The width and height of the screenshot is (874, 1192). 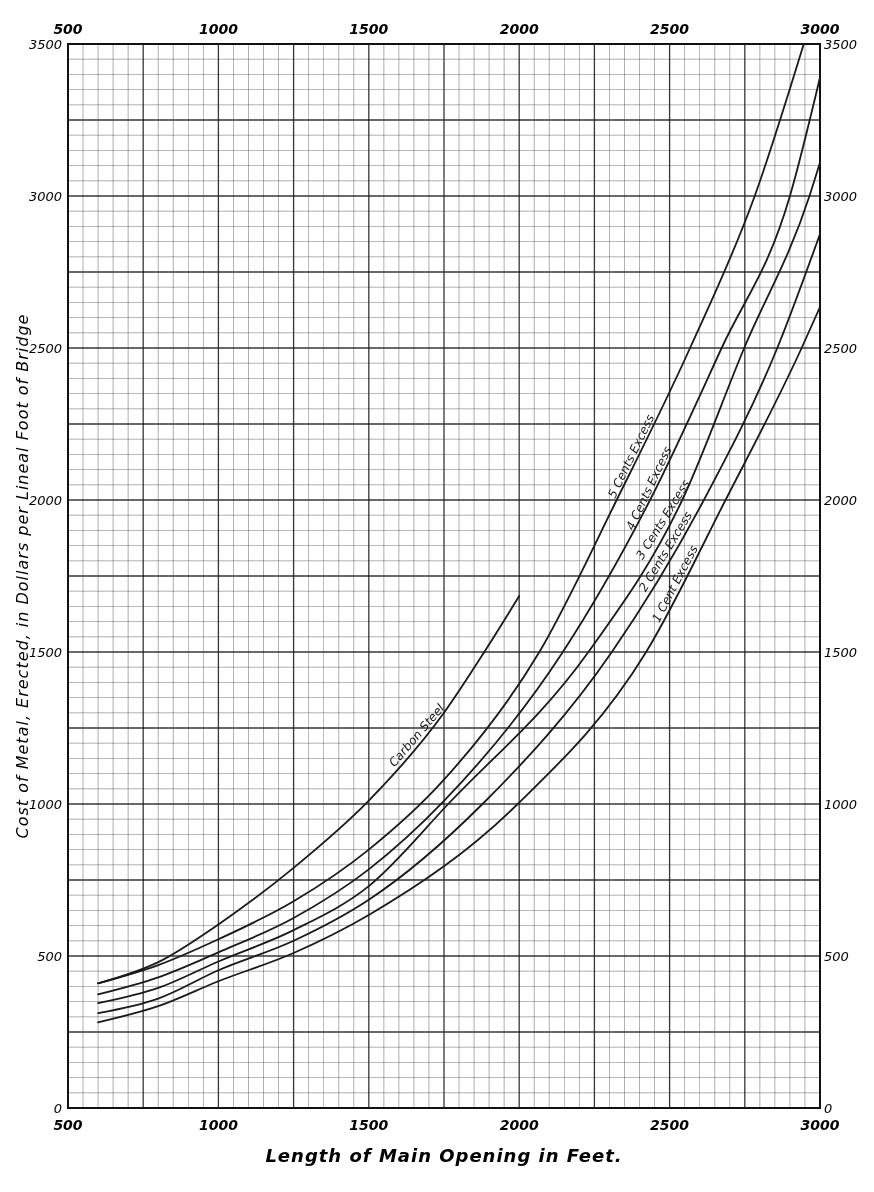 What do you see at coordinates (68, 1125) in the screenshot?
I see `x2-tick-label: 500` at bounding box center [68, 1125].